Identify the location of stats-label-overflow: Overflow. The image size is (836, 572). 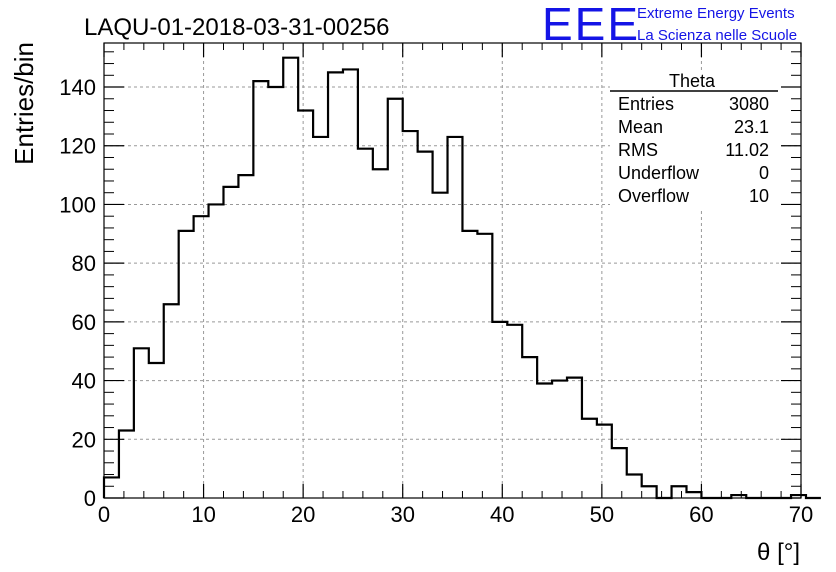
(654, 196).